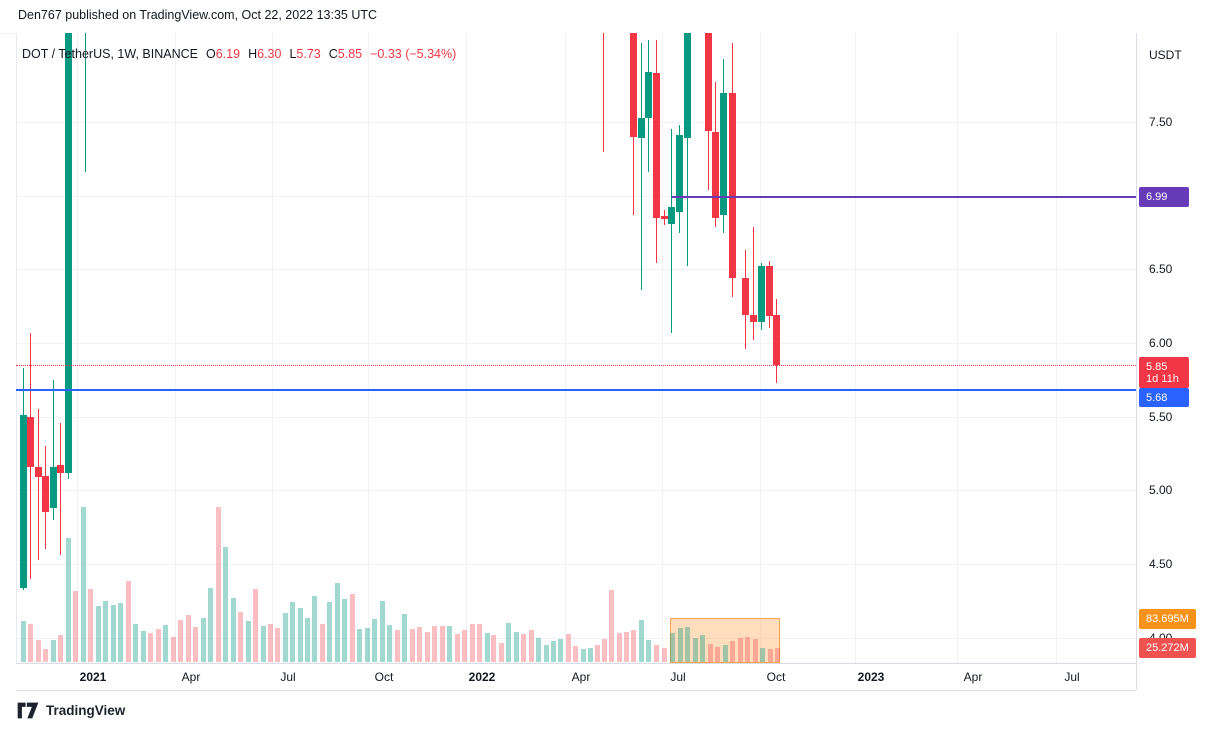 The height and width of the screenshot is (740, 1220). I want to click on support-line, so click(576, 390).